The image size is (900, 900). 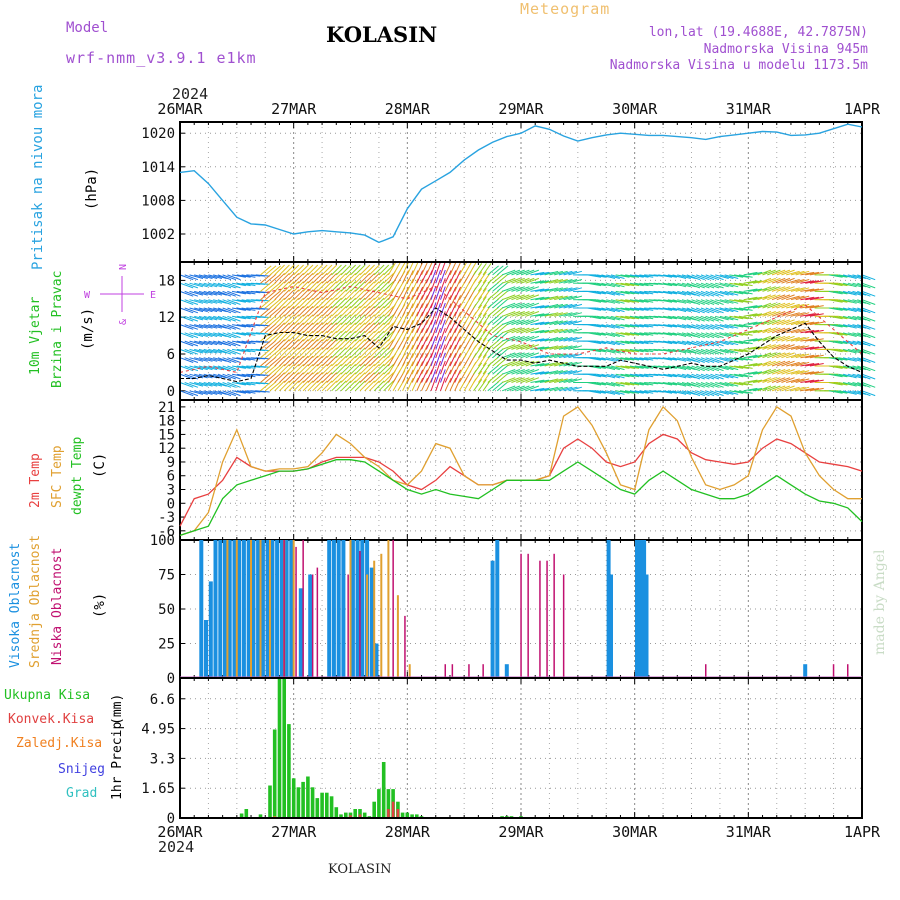 What do you see at coordinates (171, 477) in the screenshot?
I see `ytick-label: 6` at bounding box center [171, 477].